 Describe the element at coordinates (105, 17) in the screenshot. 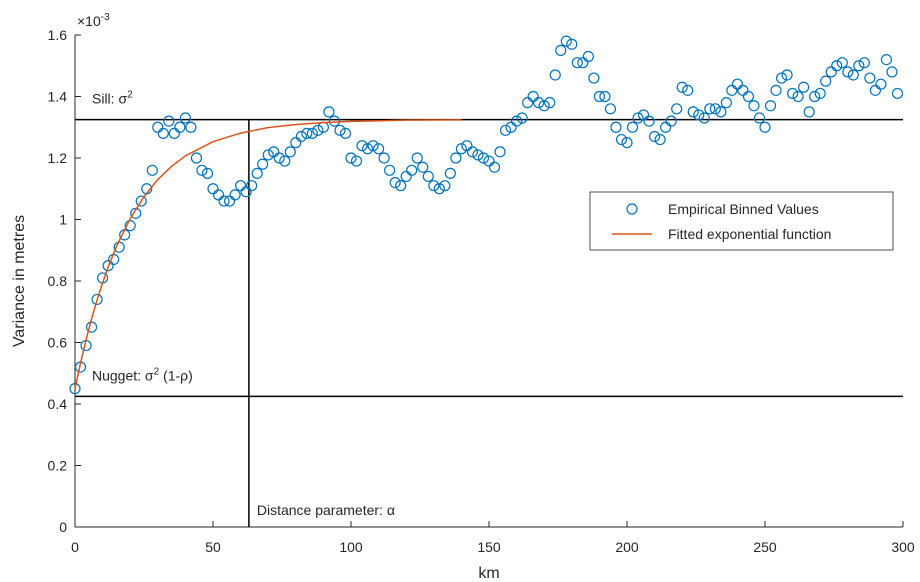

I see `exponent-power: -3` at that location.